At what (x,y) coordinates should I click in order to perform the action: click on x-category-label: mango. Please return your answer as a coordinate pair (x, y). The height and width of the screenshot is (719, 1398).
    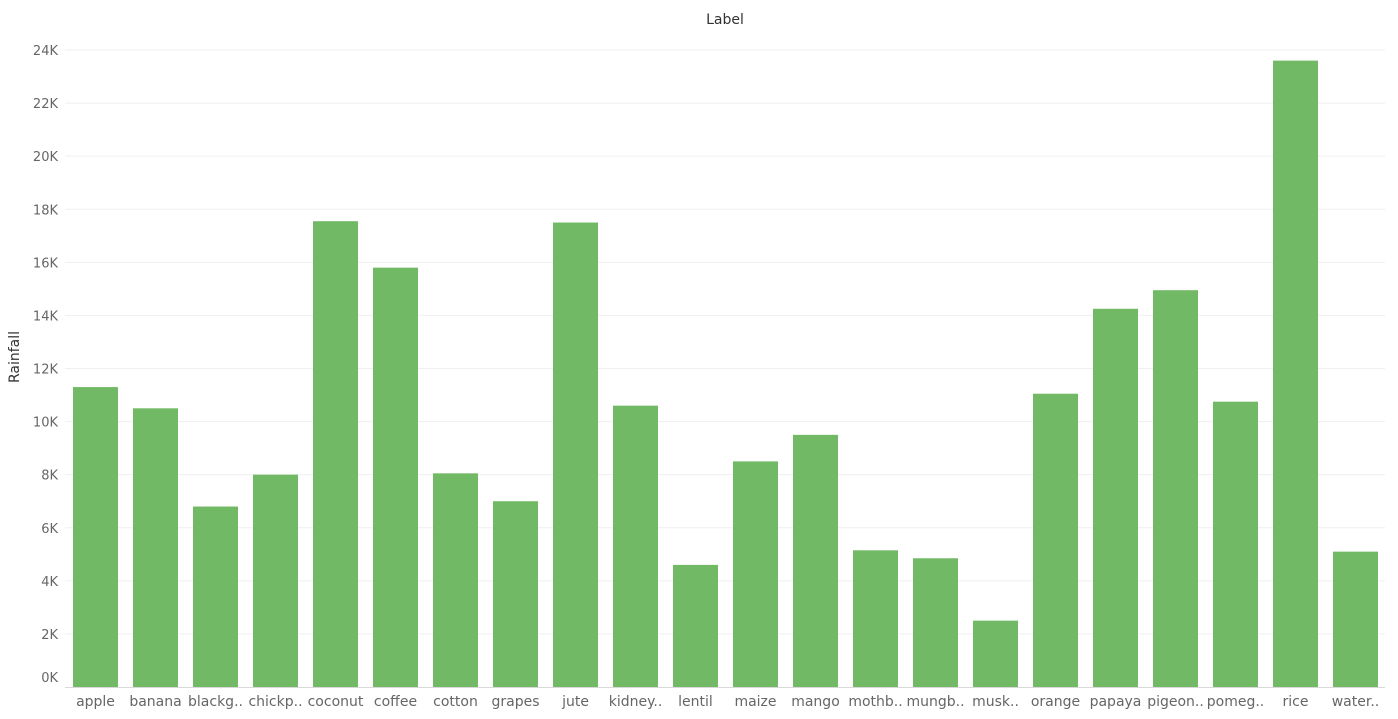
    Looking at the image, I should click on (815, 702).